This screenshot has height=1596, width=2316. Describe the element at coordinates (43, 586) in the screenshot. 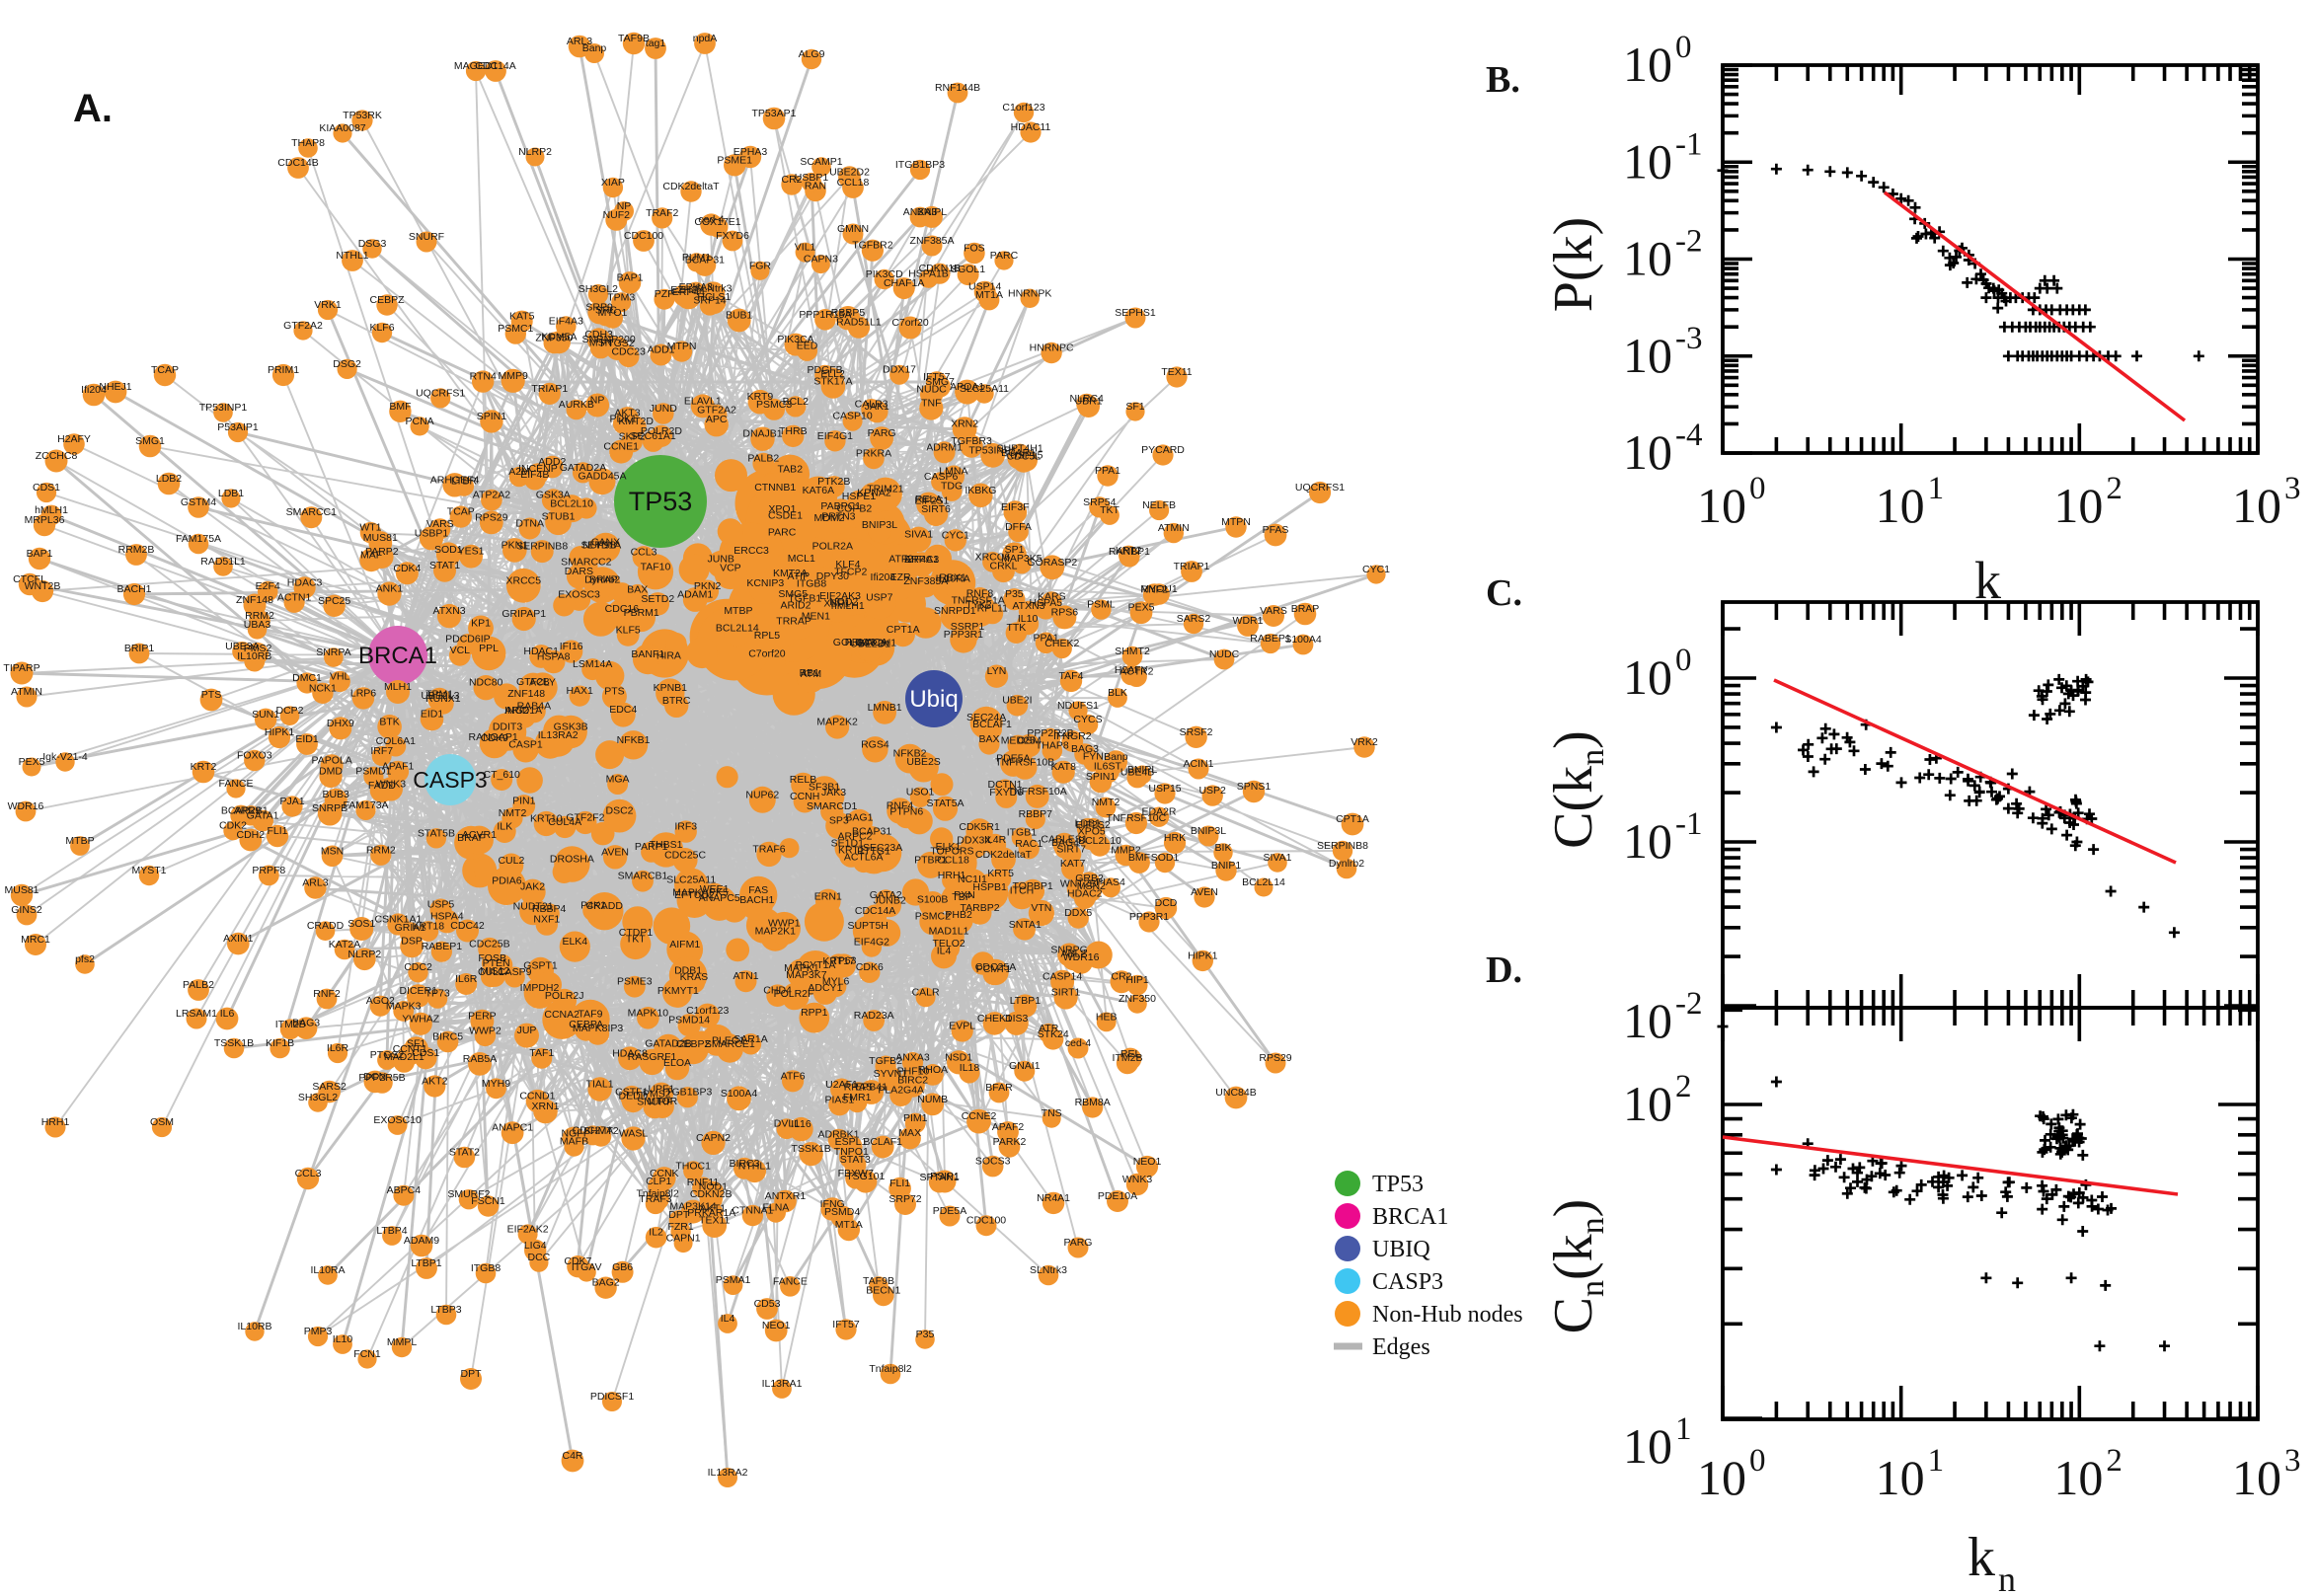

I see `svg-text: WNT2B` at that location.